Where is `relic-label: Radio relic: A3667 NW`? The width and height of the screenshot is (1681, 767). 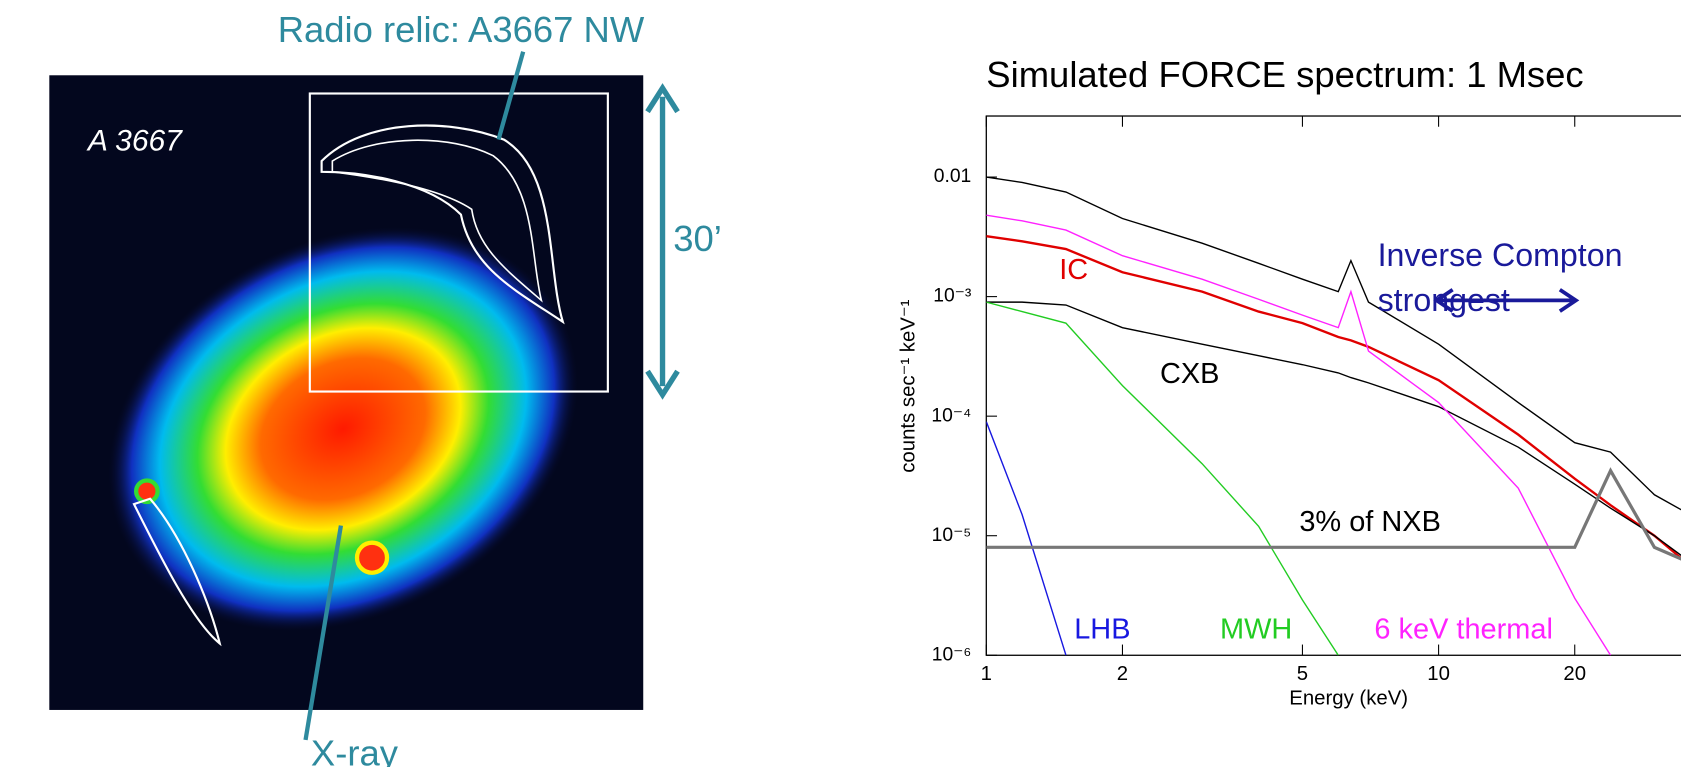 relic-label: Radio relic: A3667 NW is located at coordinates (461, 29).